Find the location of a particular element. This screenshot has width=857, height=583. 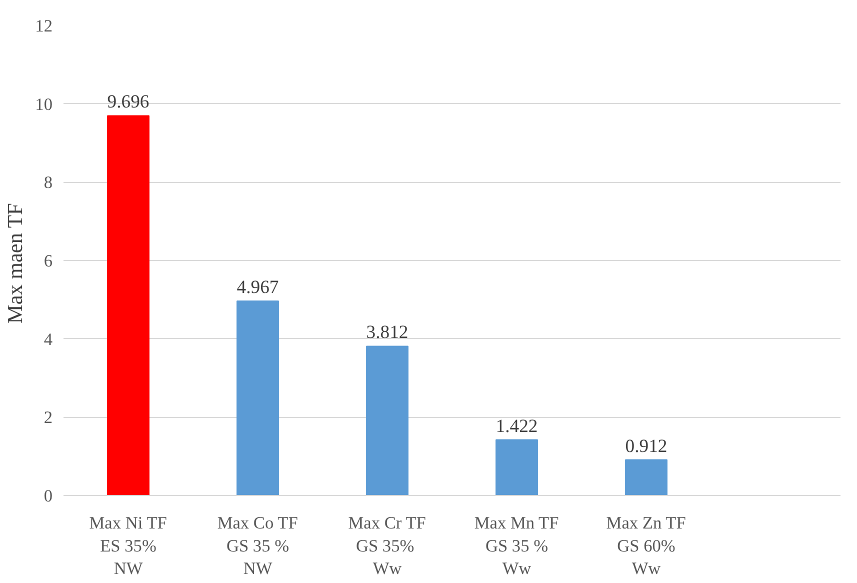

data-label: 0.912 is located at coordinates (646, 446).